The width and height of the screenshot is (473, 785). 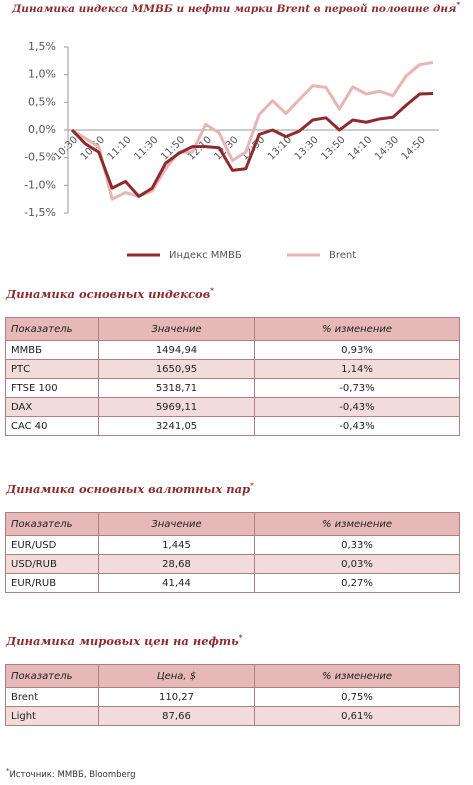 I want to click on table-row: DAX 5969,11 -0,43%, so click(x=232, y=407).